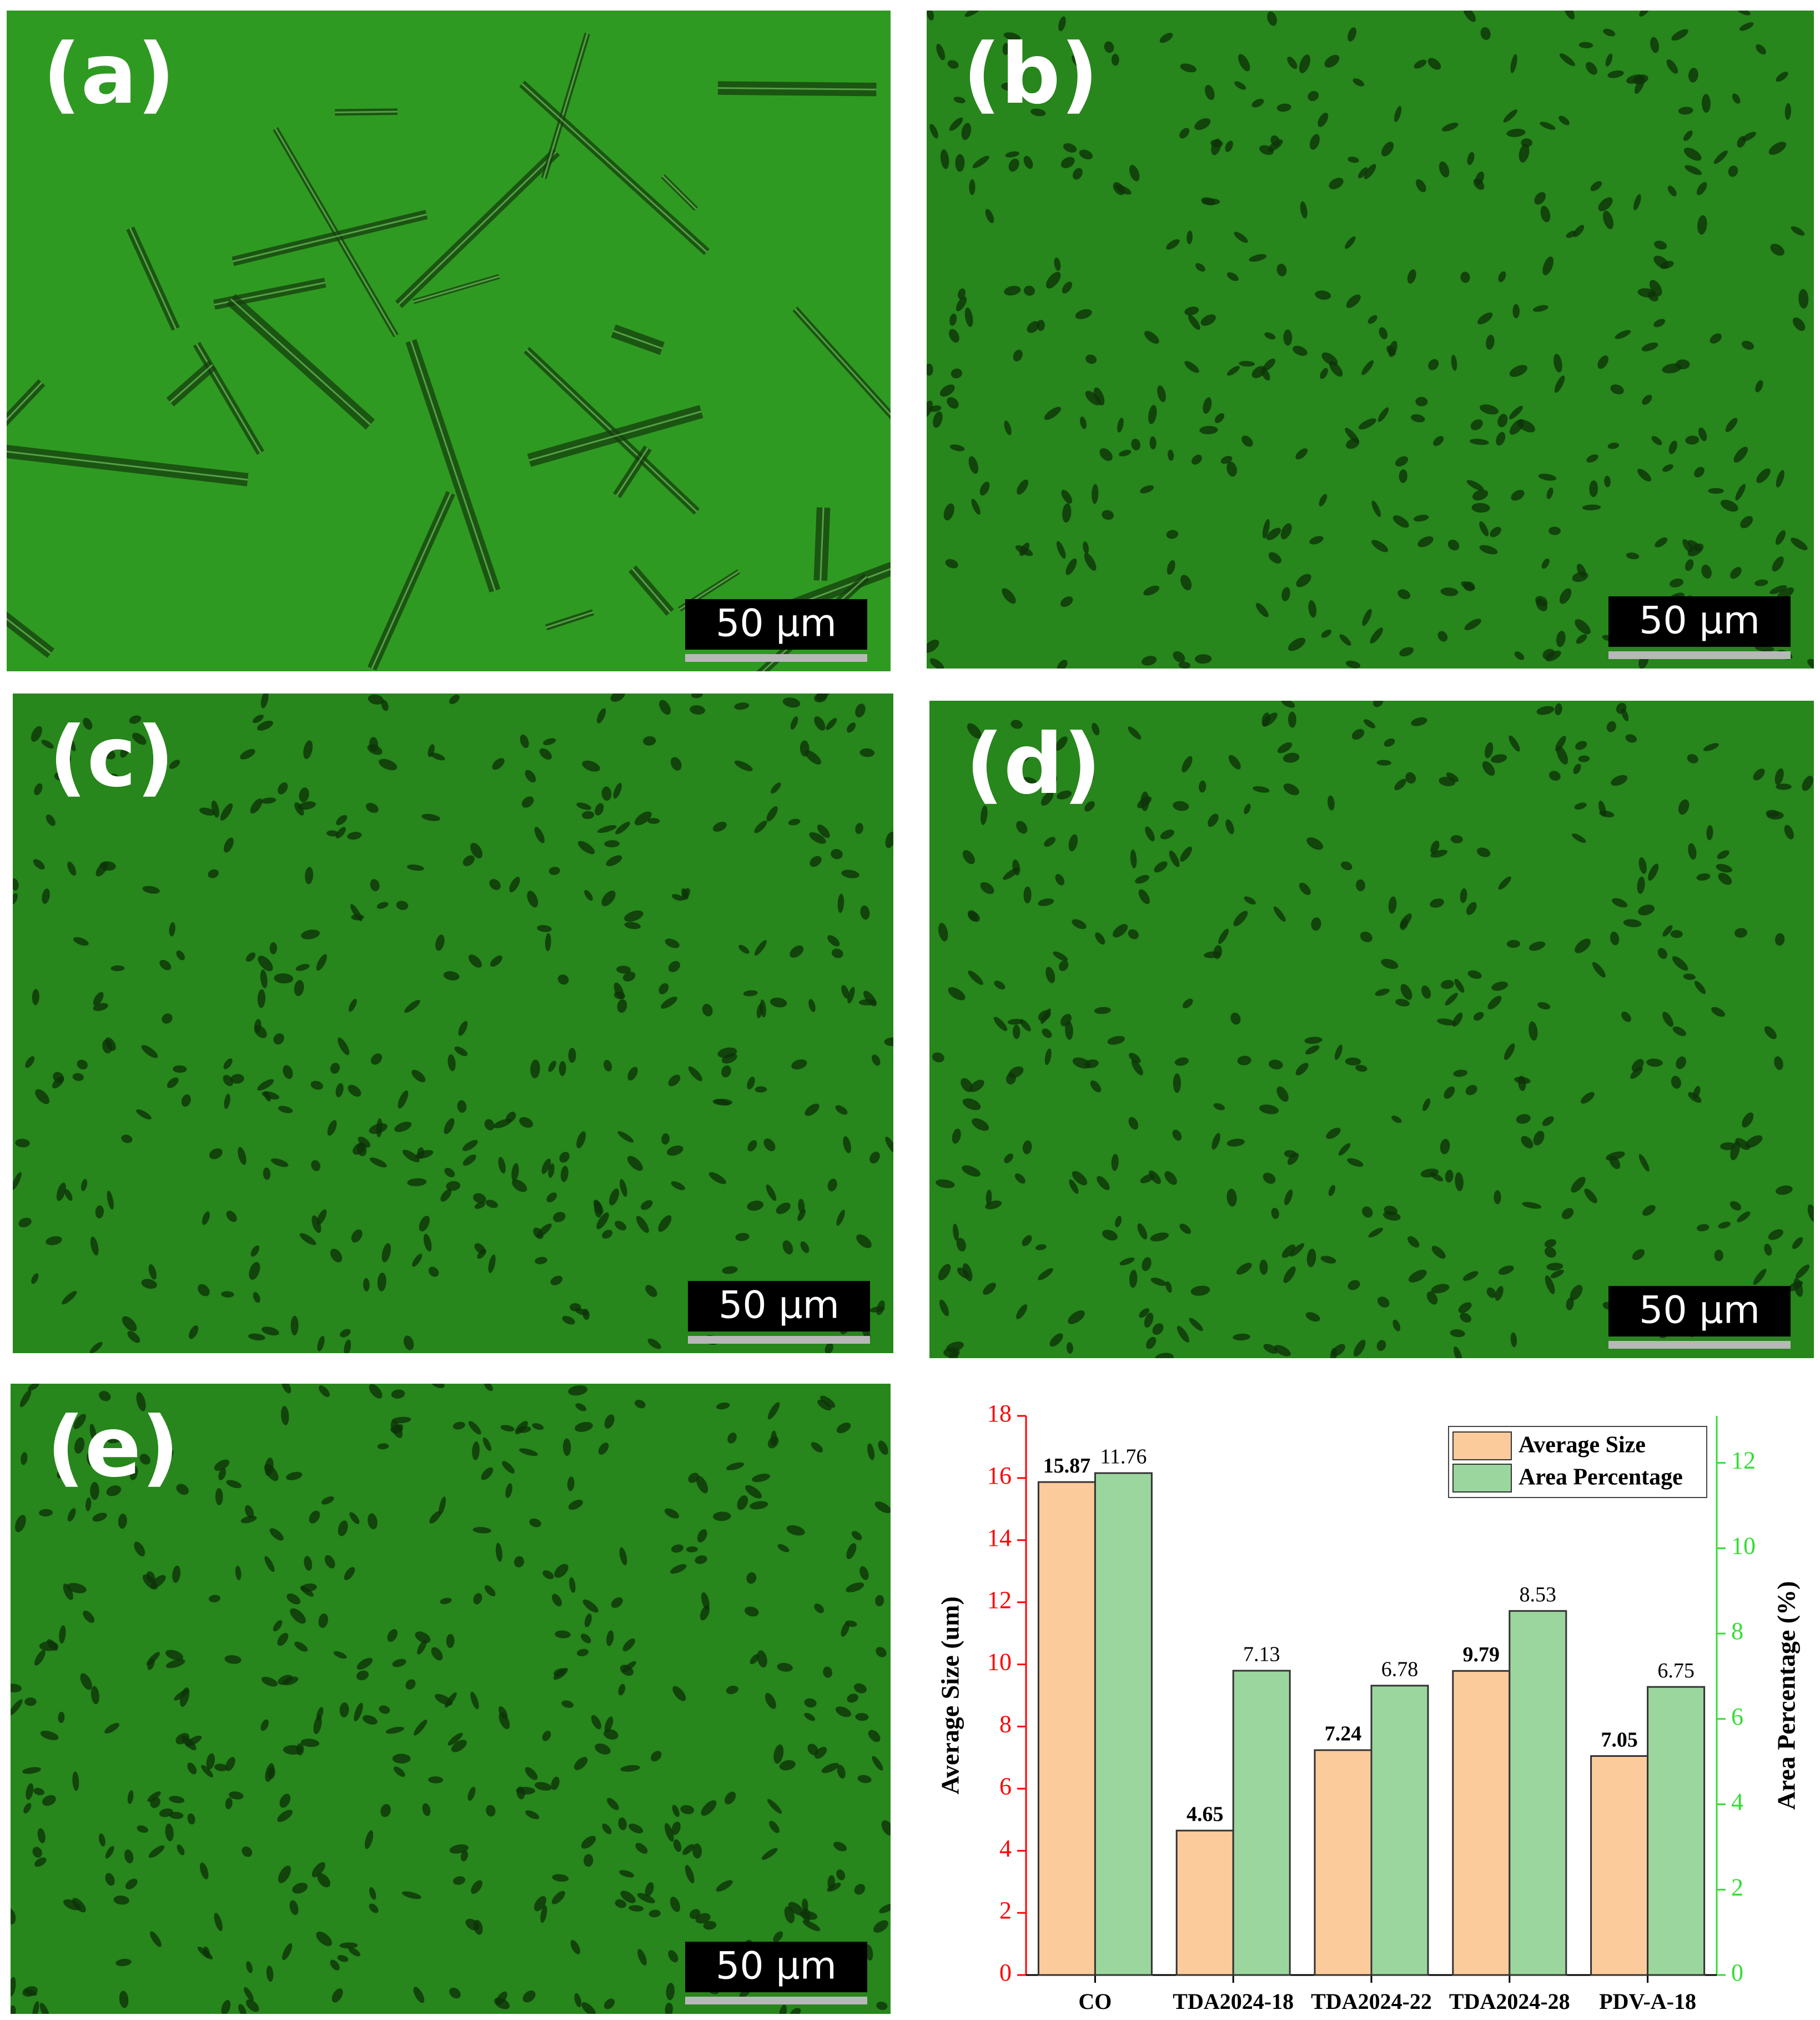 Image resolution: width=1820 pixels, height=2020 pixels. I want to click on value-label: 9.79, so click(1482, 1654).